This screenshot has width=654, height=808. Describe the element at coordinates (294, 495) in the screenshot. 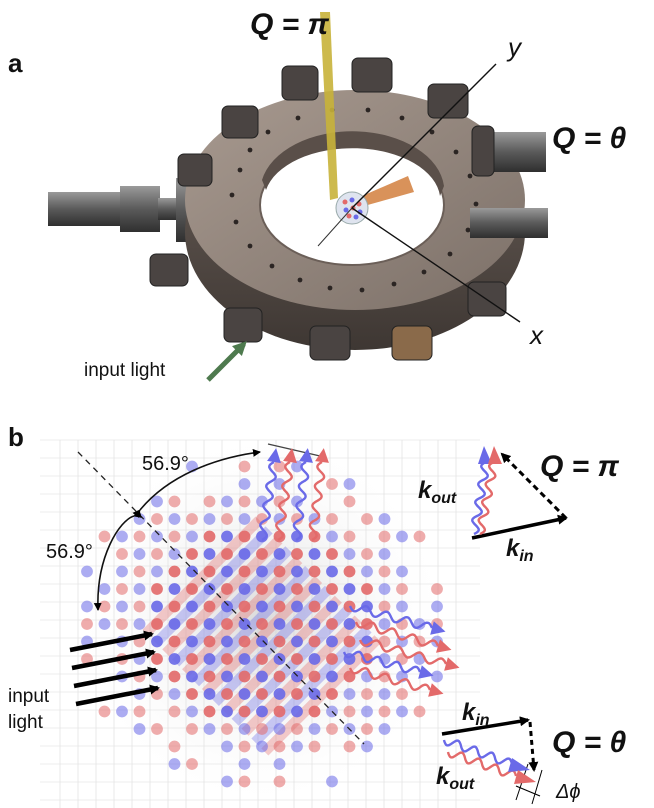

I see `scattered-waves-top` at that location.